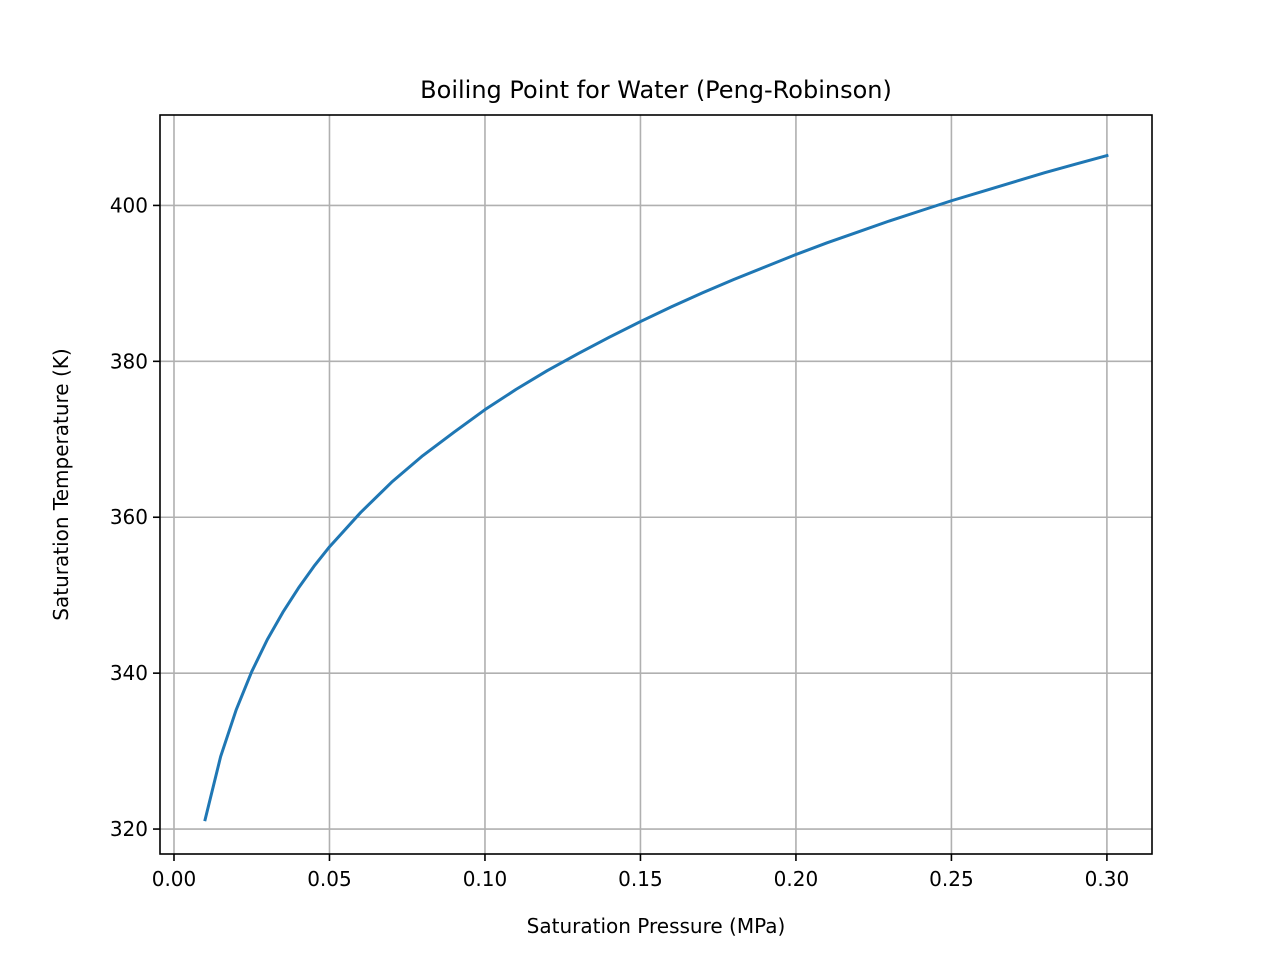 The image size is (1280, 964). Describe the element at coordinates (951, 879) in the screenshot. I see `x-tick-label: 0.25` at that location.